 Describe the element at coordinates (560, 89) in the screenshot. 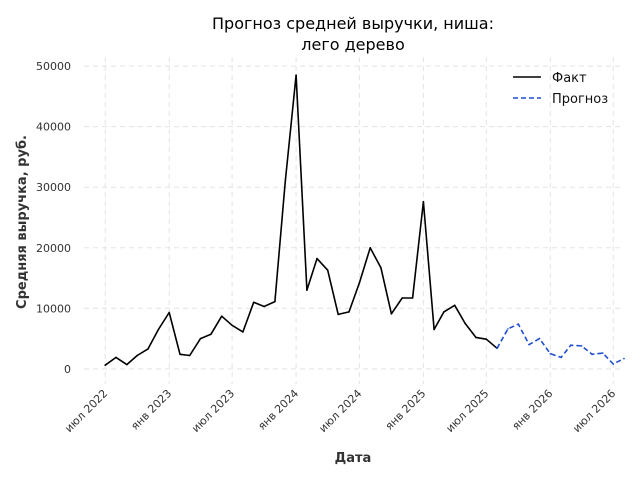

I see `legend: Факт Прогноз` at that location.